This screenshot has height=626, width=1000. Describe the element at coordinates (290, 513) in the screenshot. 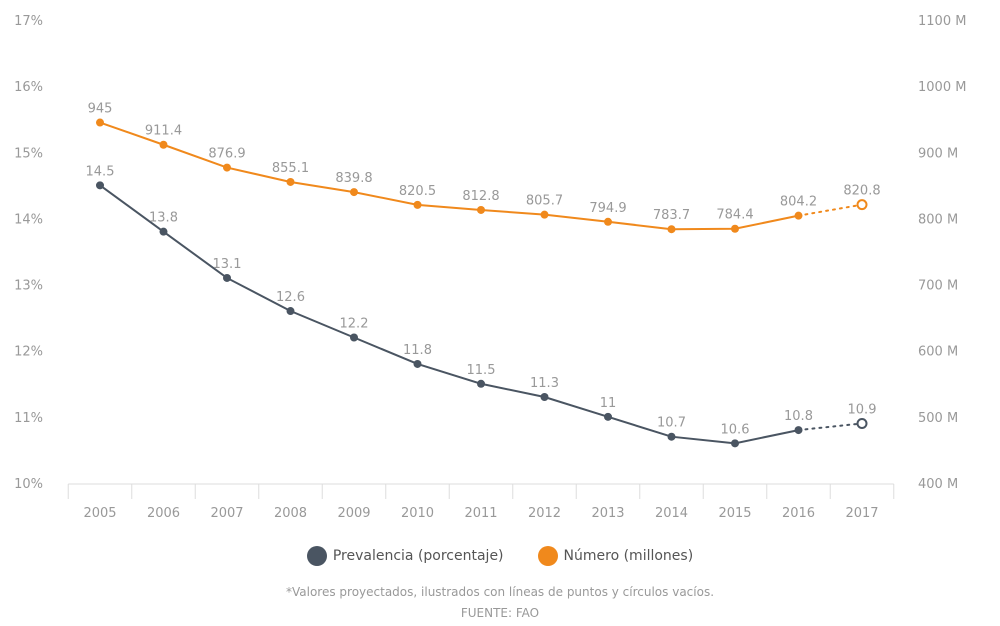

I see `x-tick-label: 2008` at that location.